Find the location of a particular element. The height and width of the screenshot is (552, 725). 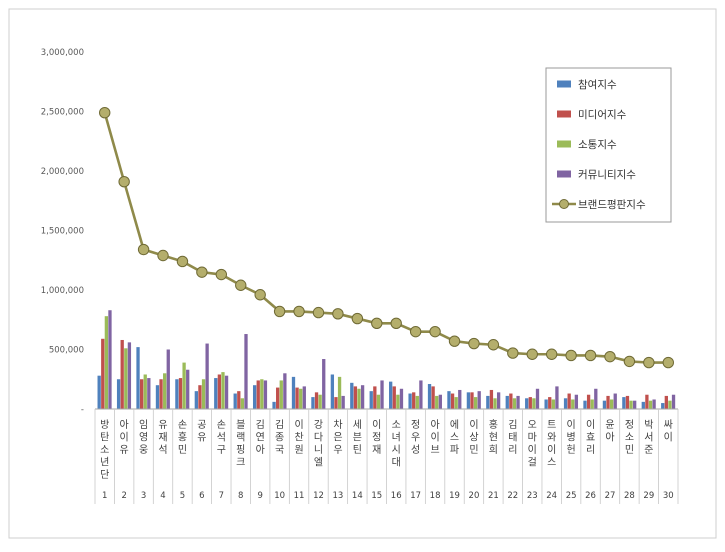

x-rank-label: 5 is located at coordinates (182, 496).